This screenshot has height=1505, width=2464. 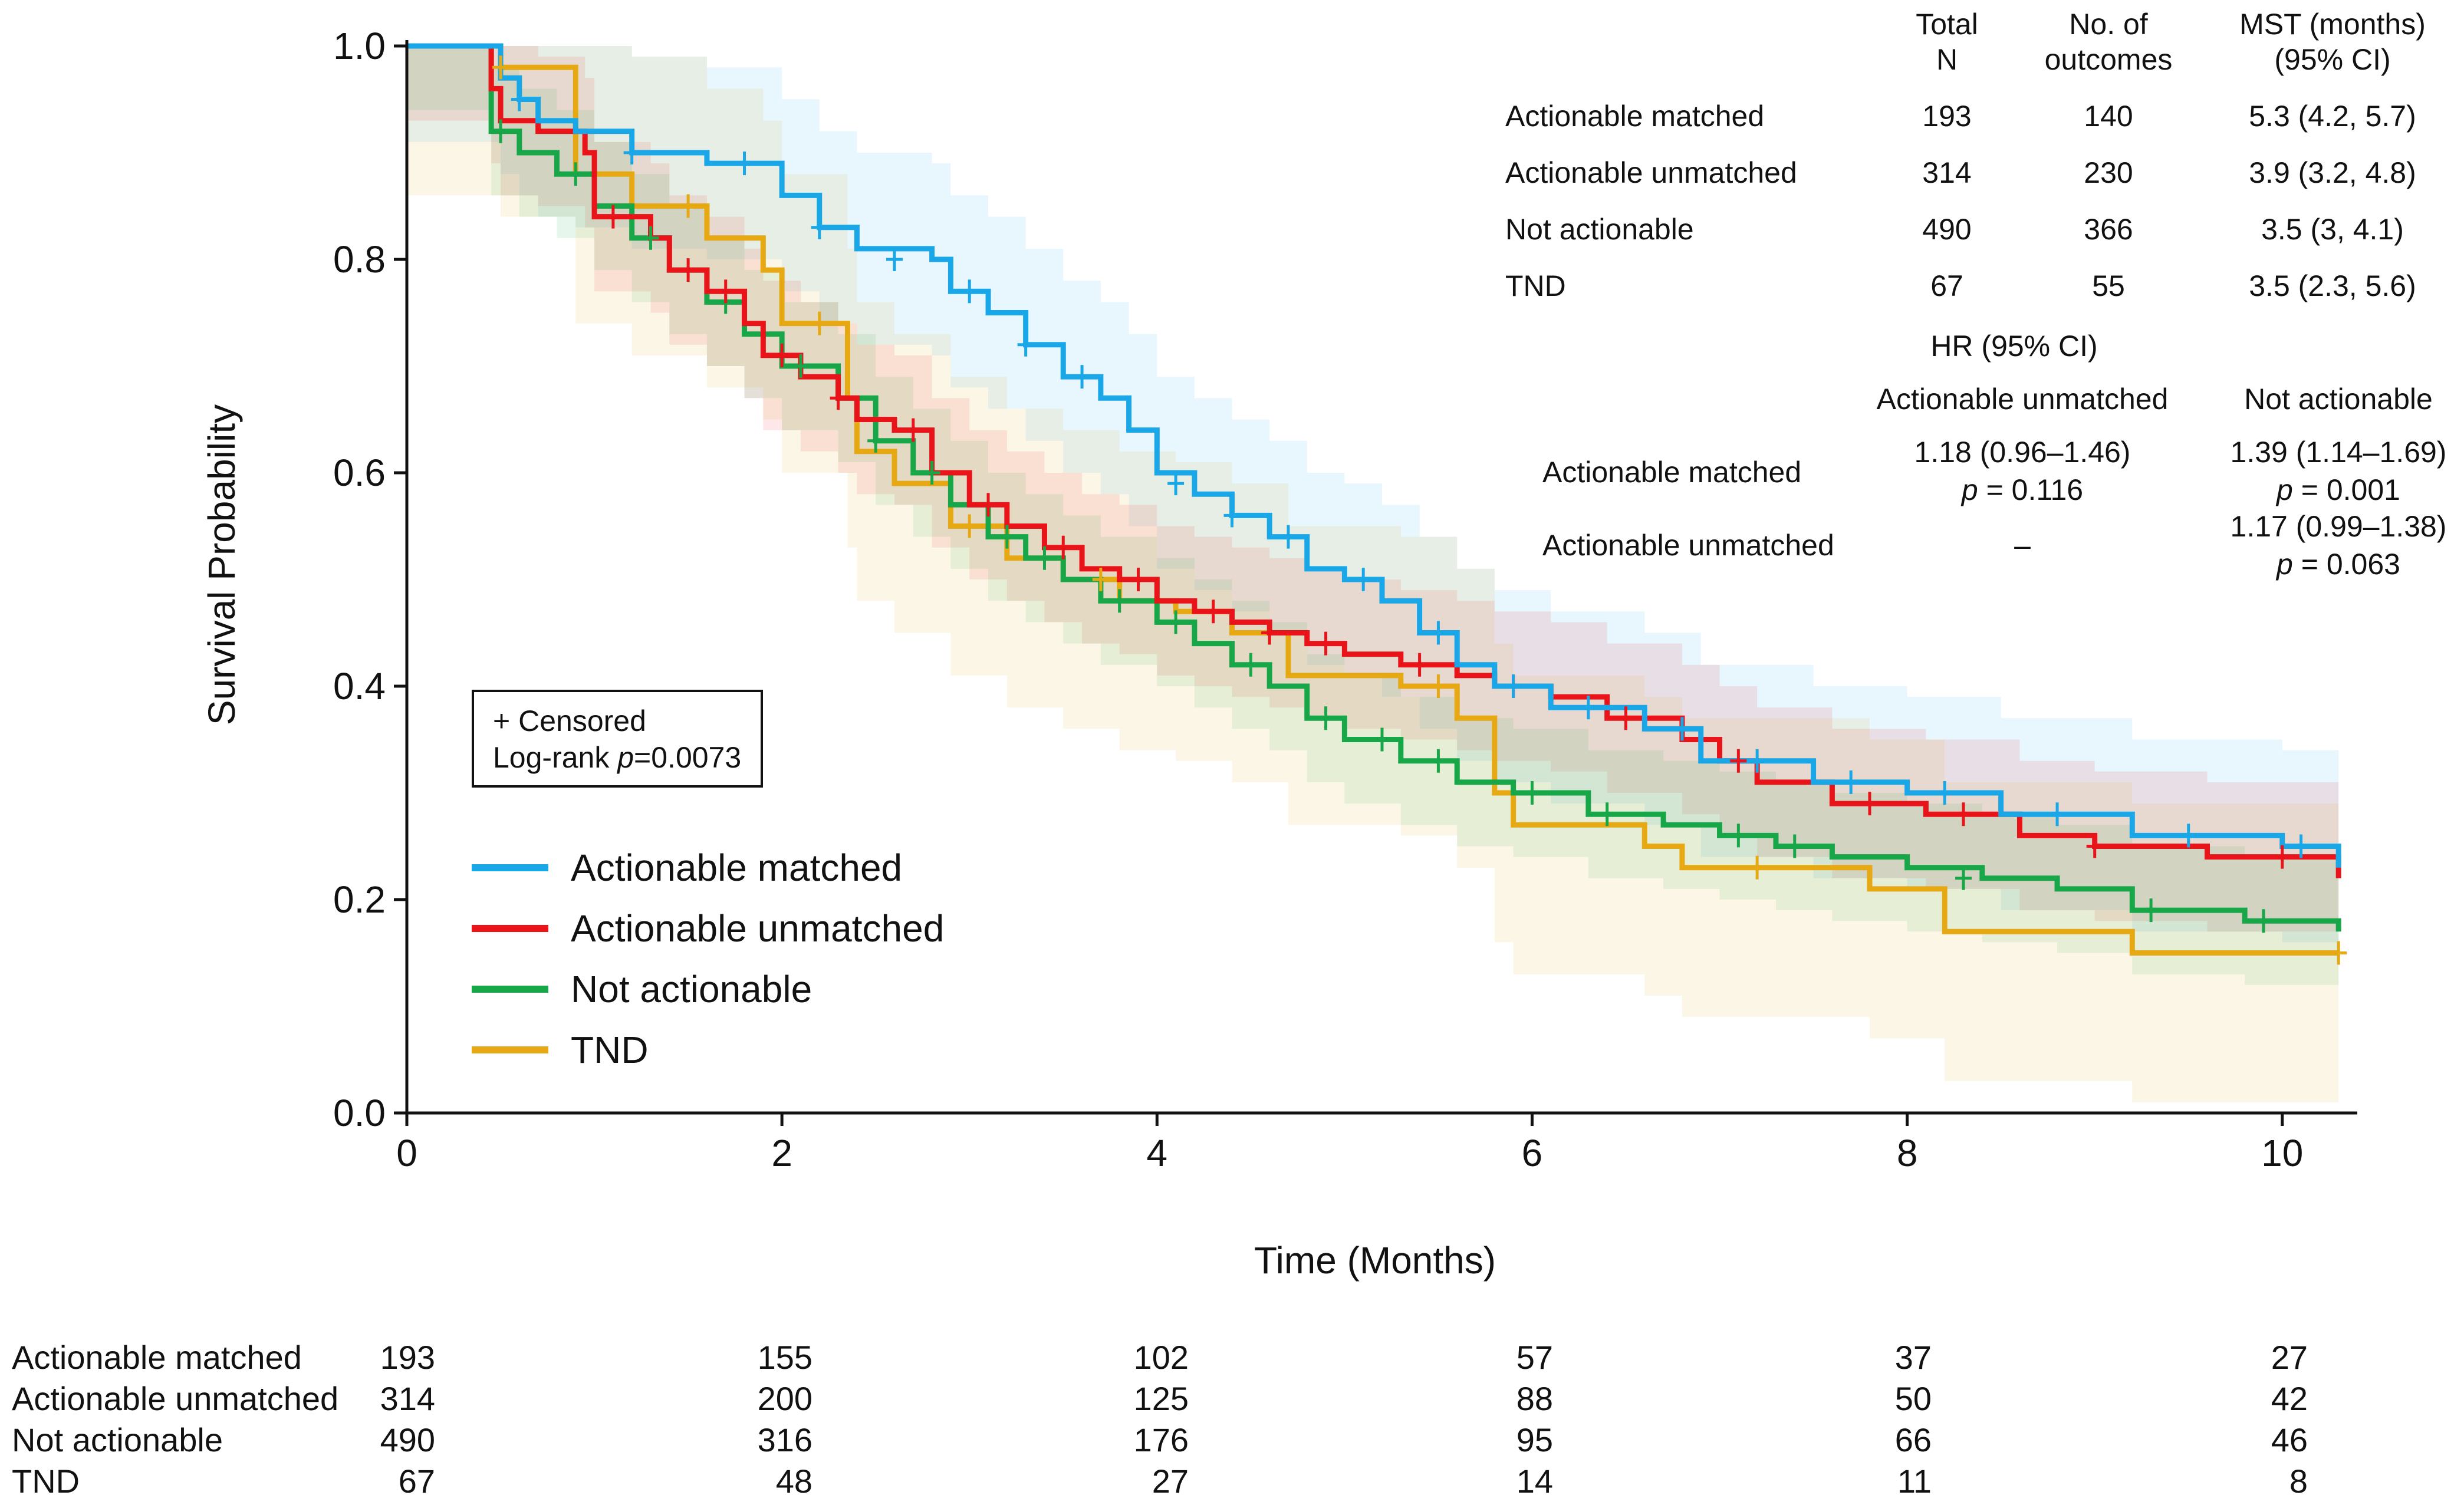 What do you see at coordinates (1946, 116) in the screenshot?
I see `row-n: 193` at bounding box center [1946, 116].